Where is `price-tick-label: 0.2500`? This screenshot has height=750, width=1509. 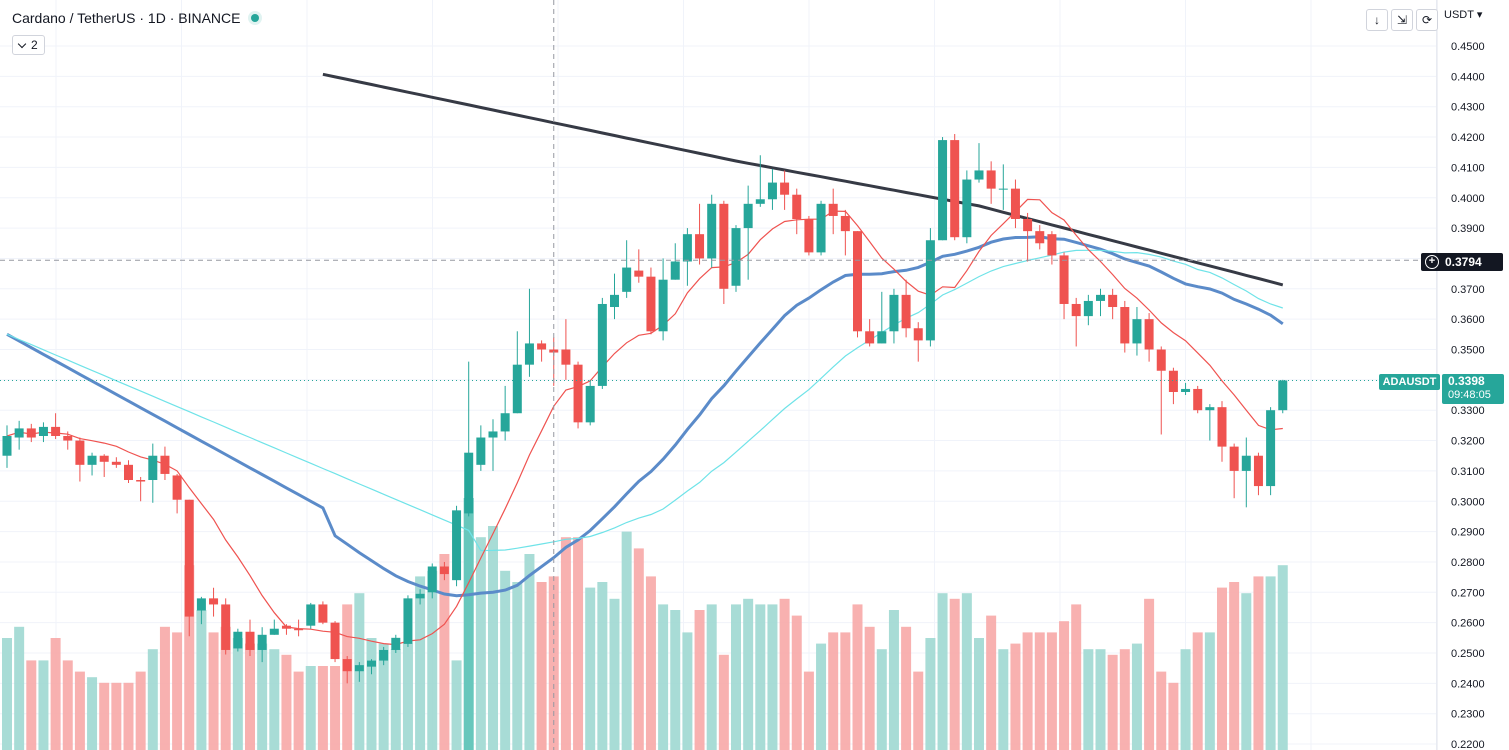 price-tick-label: 0.2500 is located at coordinates (1468, 654).